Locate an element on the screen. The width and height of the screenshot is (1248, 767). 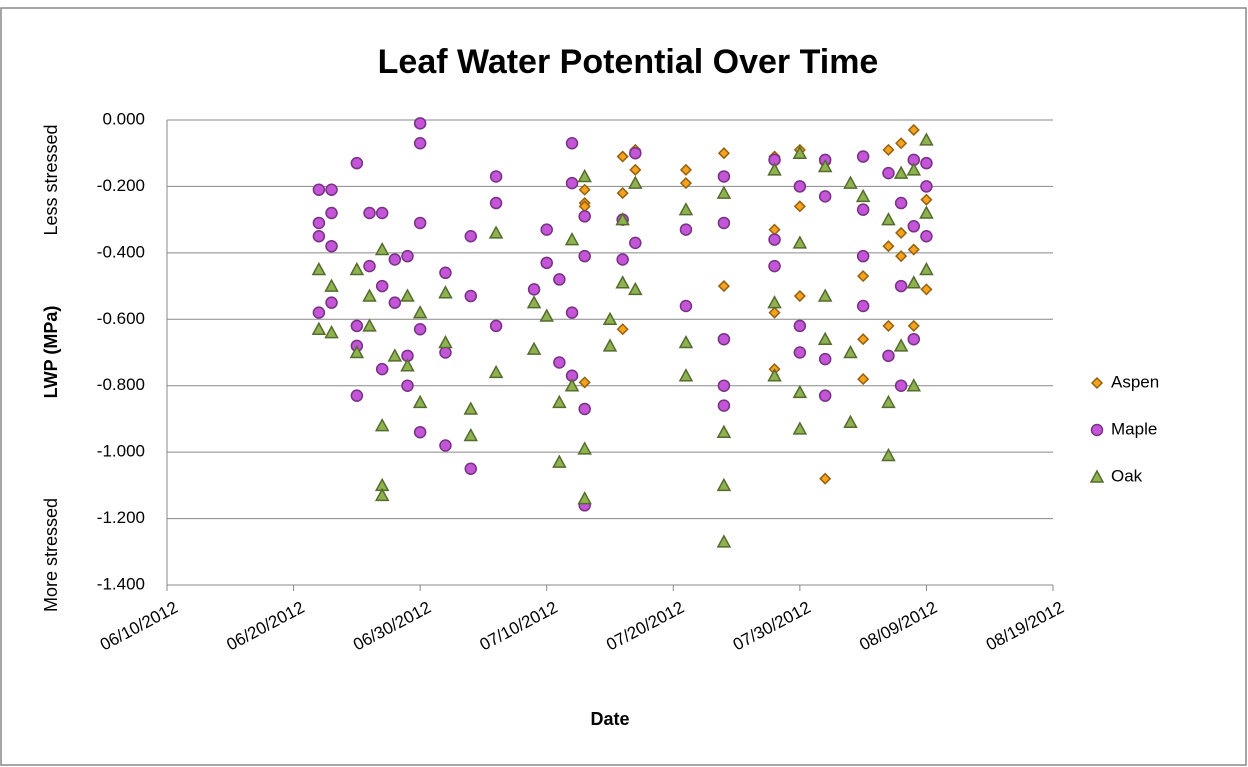
y-axis-title: LWP (MPa) is located at coordinates (51, 352).